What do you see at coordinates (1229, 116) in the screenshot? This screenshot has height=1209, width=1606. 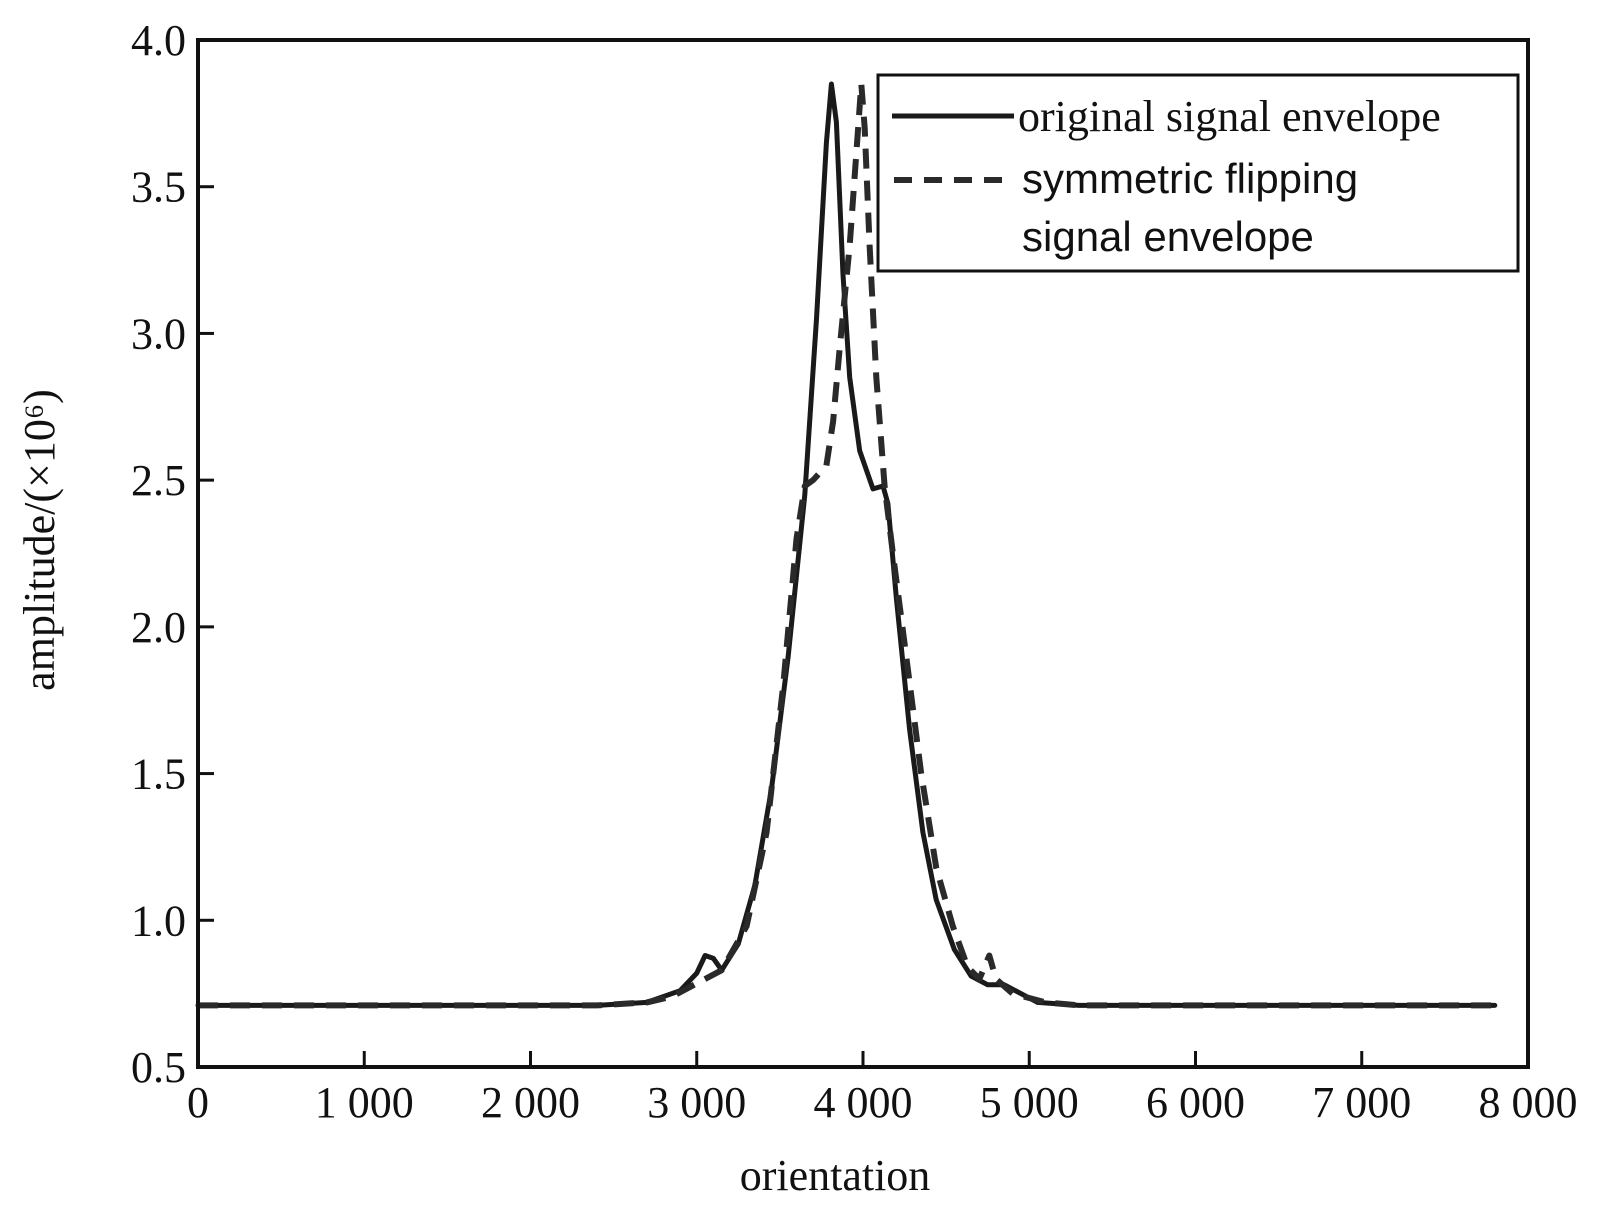 I see `legend-label-original: original signal envelope` at bounding box center [1229, 116].